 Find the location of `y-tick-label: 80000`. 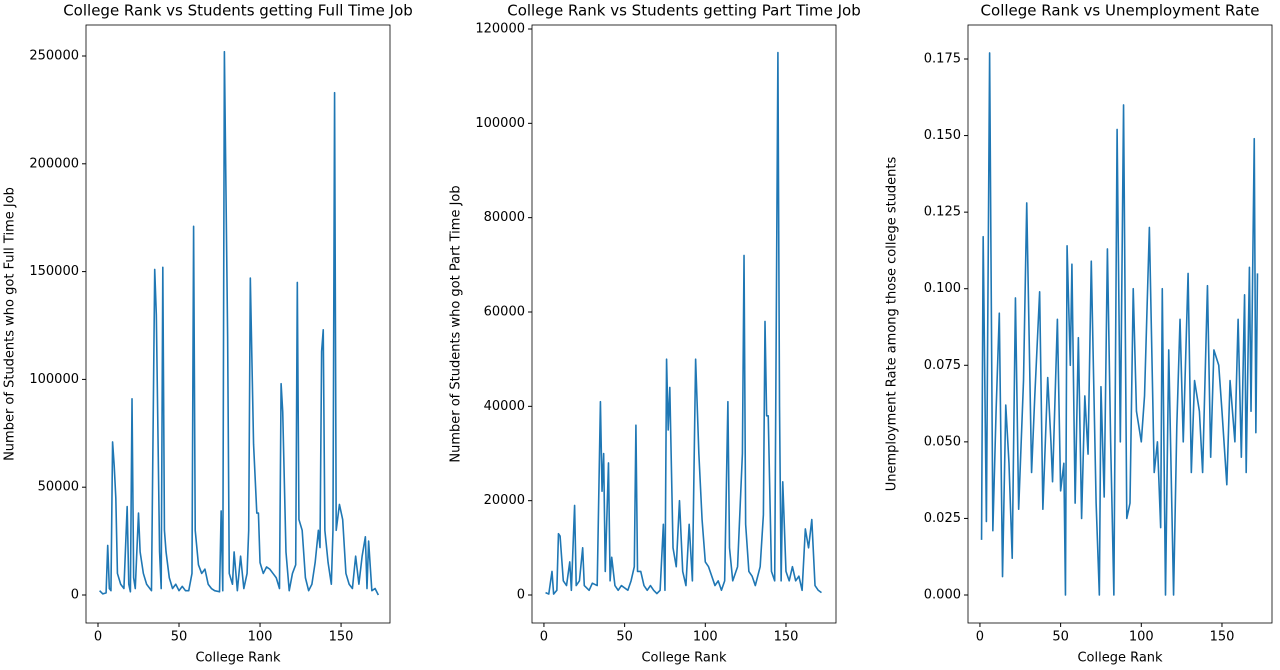

y-tick-label: 80000 is located at coordinates (504, 217).